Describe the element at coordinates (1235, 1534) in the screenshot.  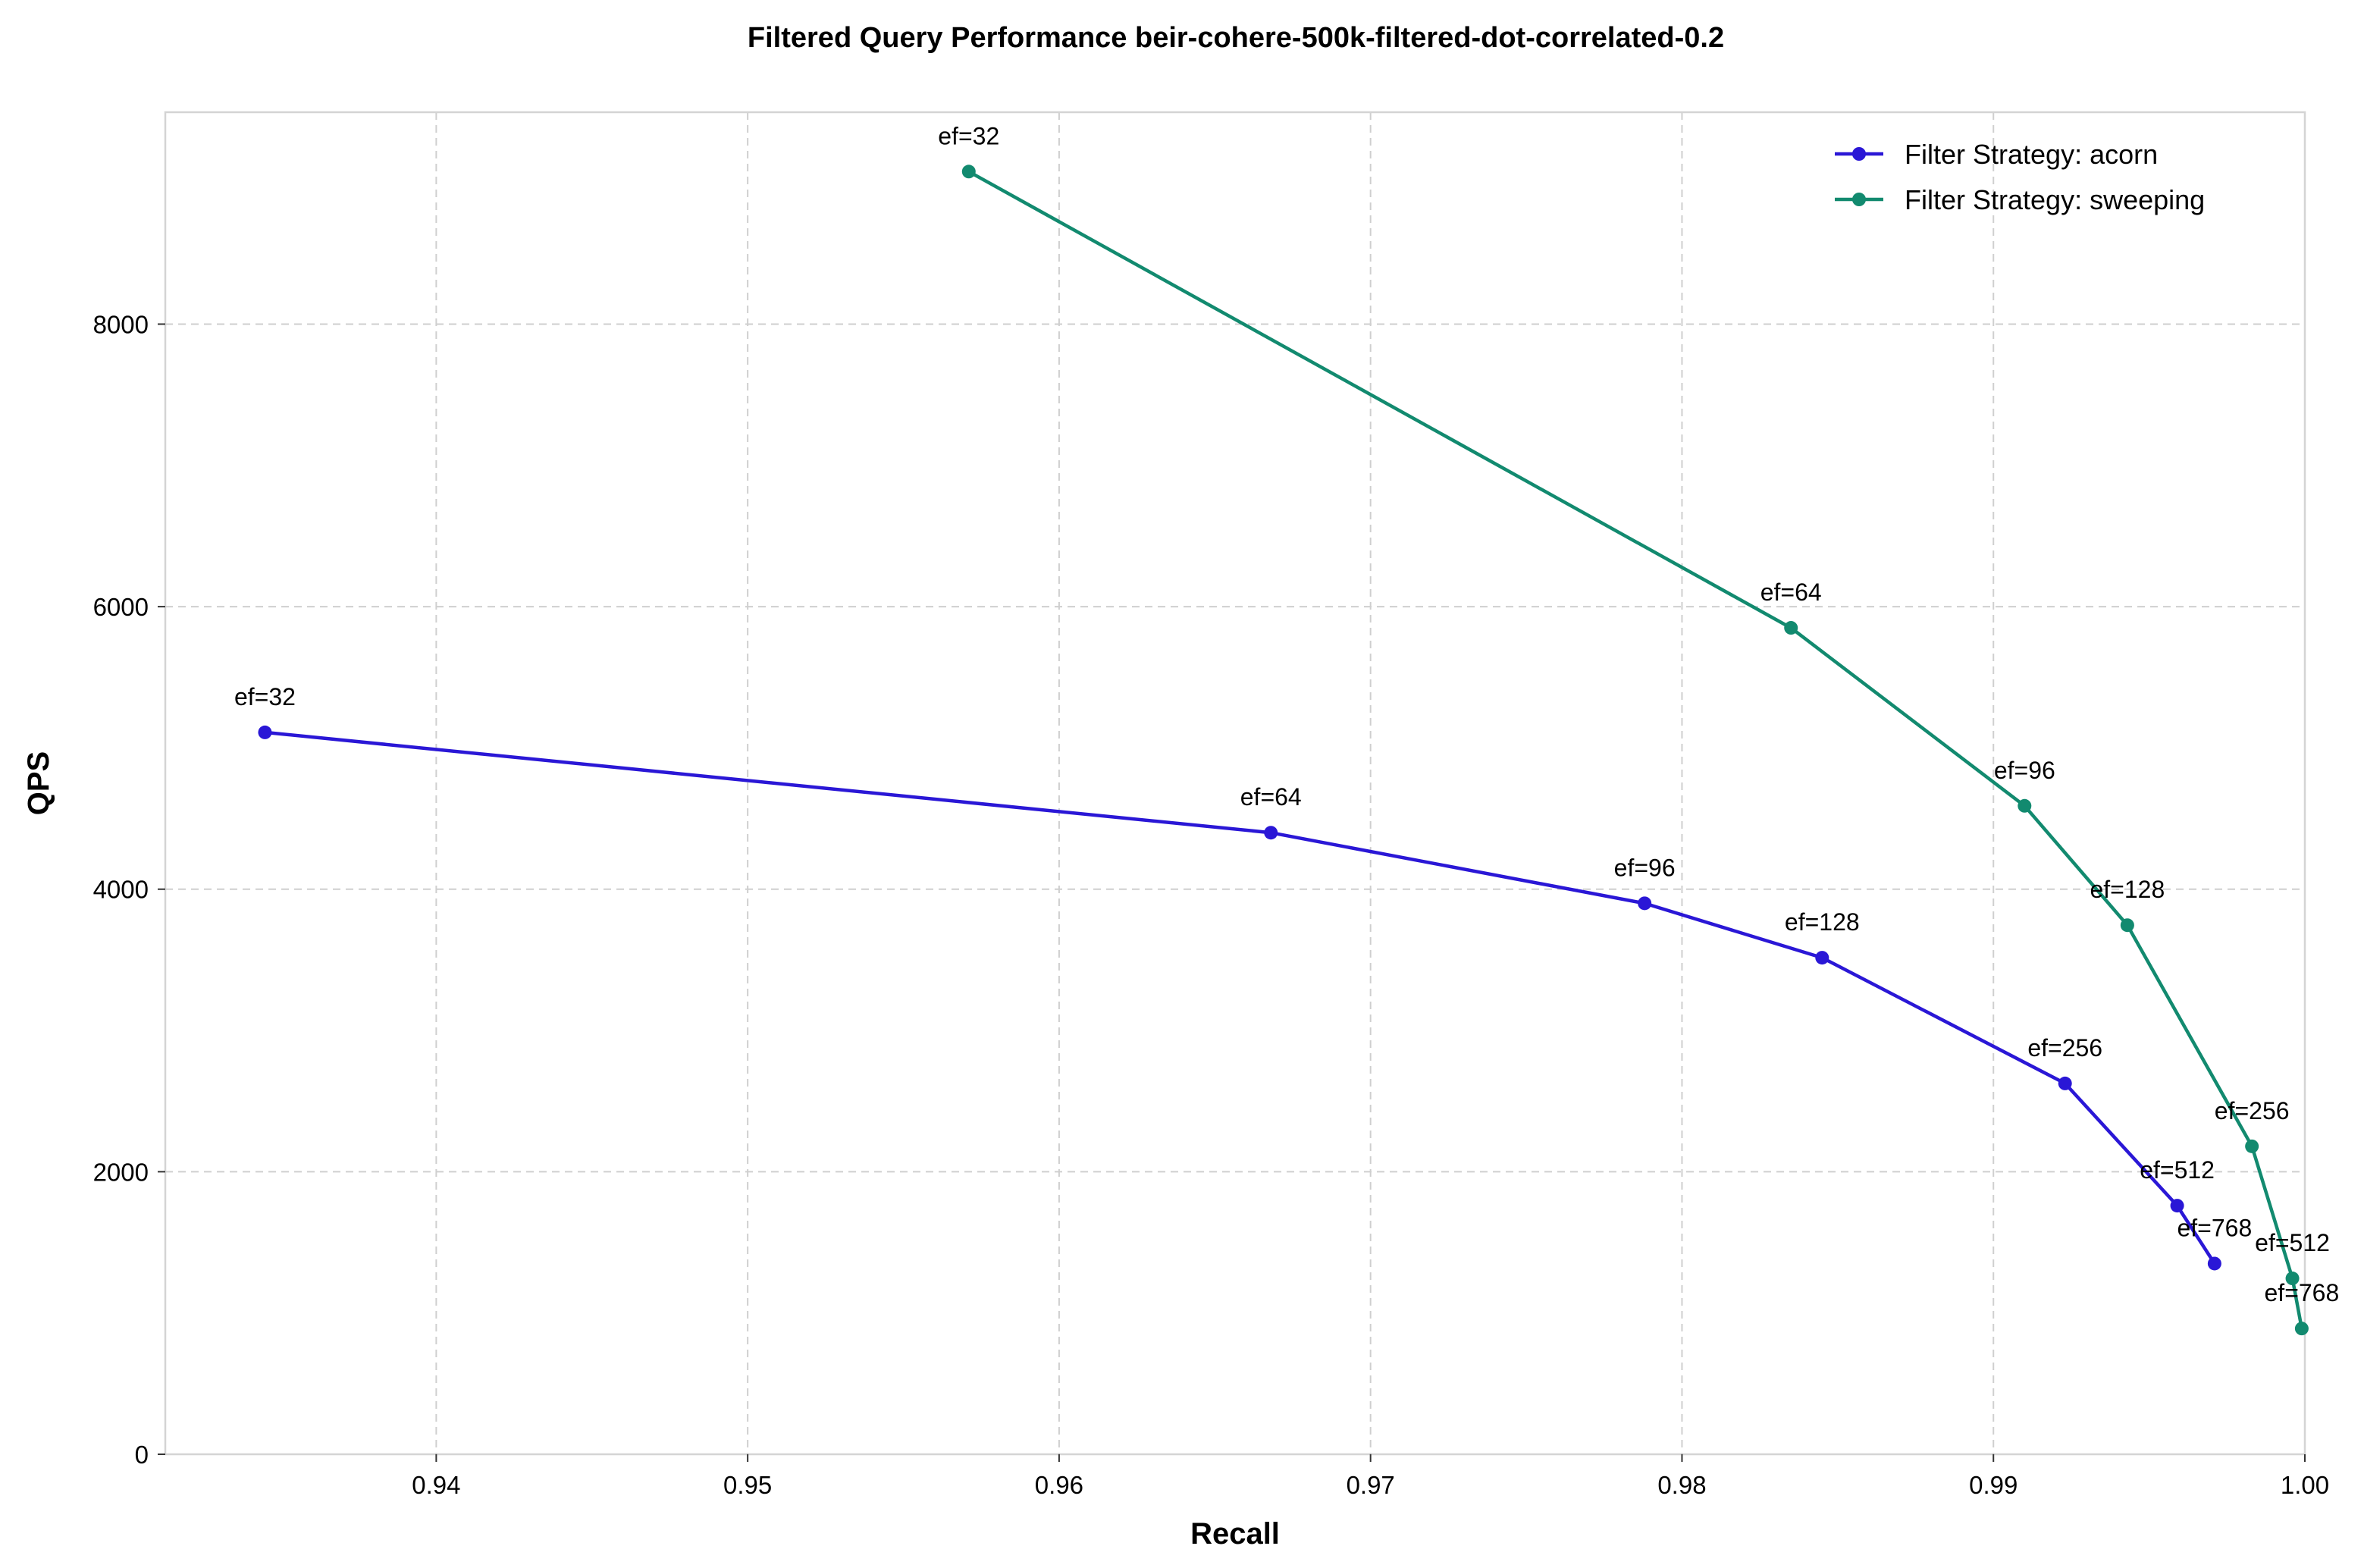
I see `x-axis-label: Recall` at that location.